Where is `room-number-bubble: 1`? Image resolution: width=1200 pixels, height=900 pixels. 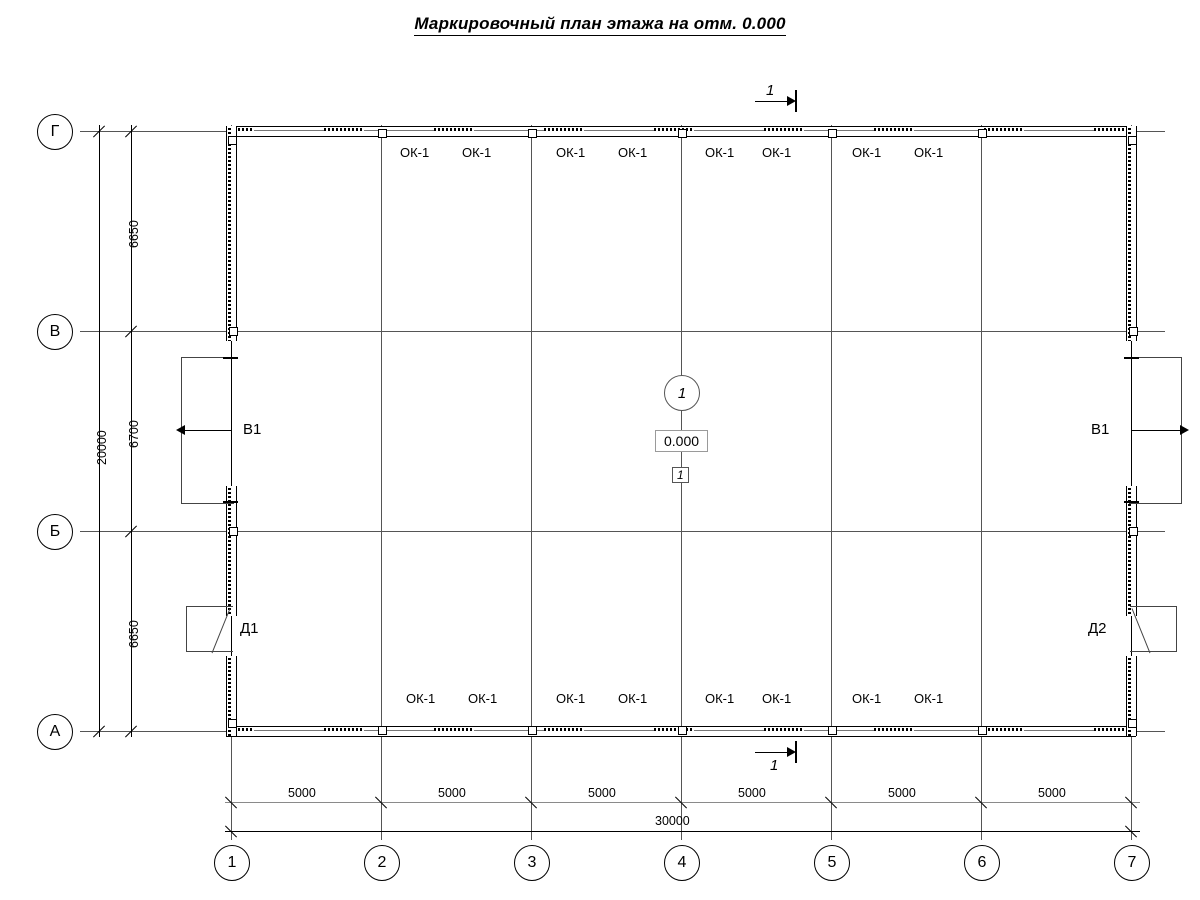 room-number-bubble: 1 is located at coordinates (682, 393).